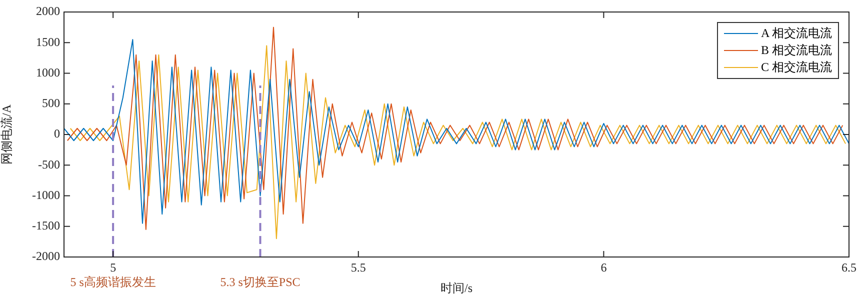 The height and width of the screenshot is (300, 866). What do you see at coordinates (358, 267) in the screenshot?
I see `x-tick-label: 5.5` at bounding box center [358, 267].